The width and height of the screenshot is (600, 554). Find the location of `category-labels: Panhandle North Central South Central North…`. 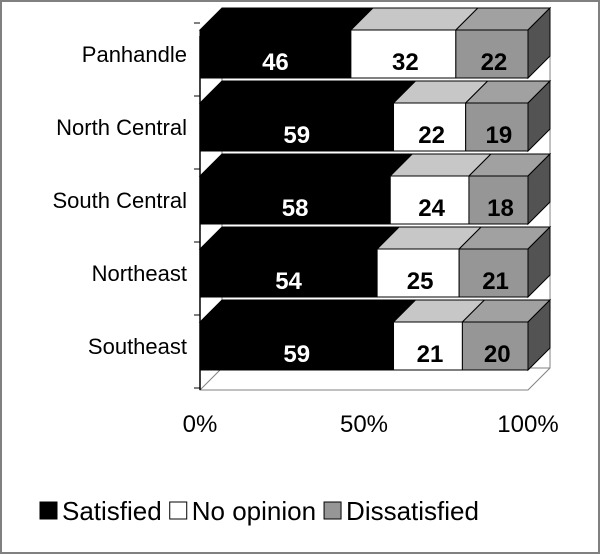

category-labels: Panhandle North Central South Central North… is located at coordinates (119, 200).